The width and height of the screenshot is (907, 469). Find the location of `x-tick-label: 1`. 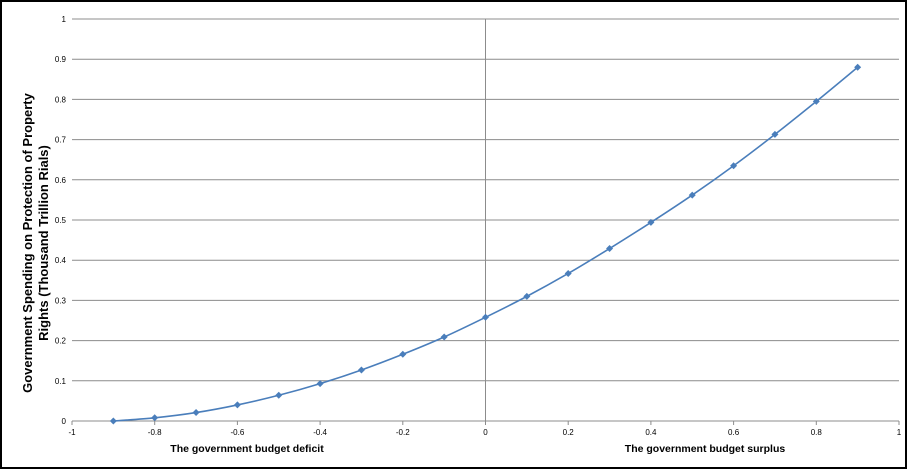

x-tick-label: 1 is located at coordinates (899, 432).